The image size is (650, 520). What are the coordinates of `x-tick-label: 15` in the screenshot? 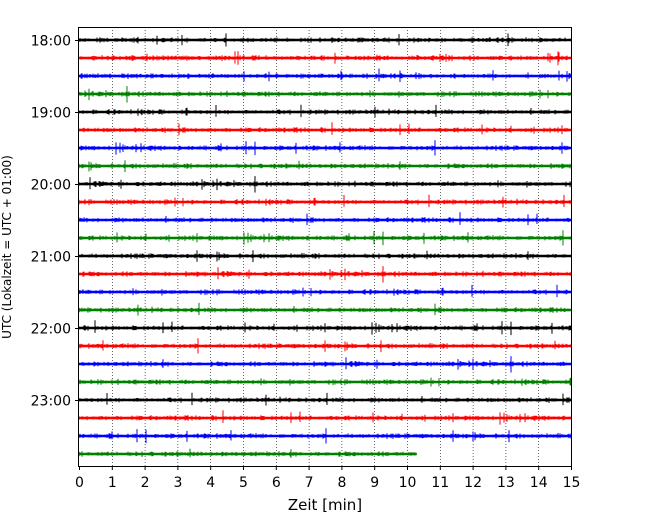 It's located at (572, 483).